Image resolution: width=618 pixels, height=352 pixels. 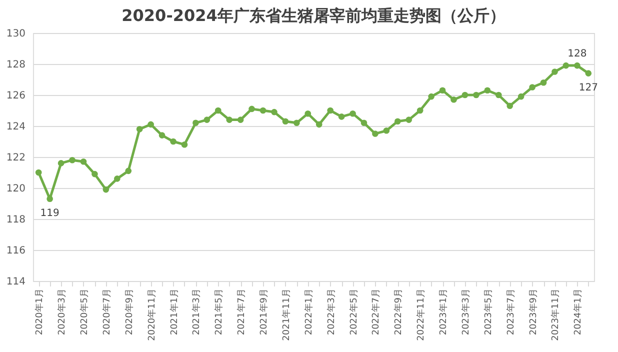 What do you see at coordinates (129, 312) in the screenshot?
I see `x-tick-label: 2020年9月` at bounding box center [129, 312].